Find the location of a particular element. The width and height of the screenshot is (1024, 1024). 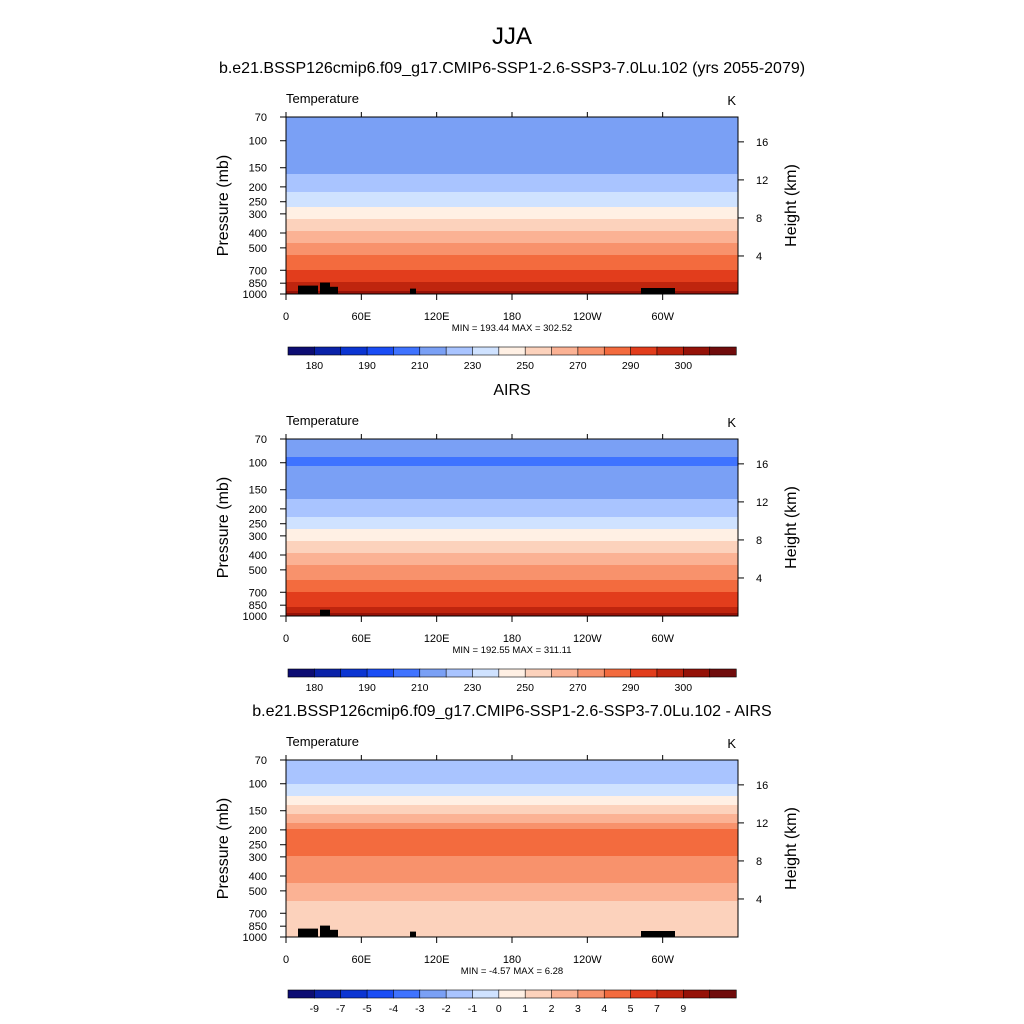

colorbar-label: 290 is located at coordinates (631, 366).